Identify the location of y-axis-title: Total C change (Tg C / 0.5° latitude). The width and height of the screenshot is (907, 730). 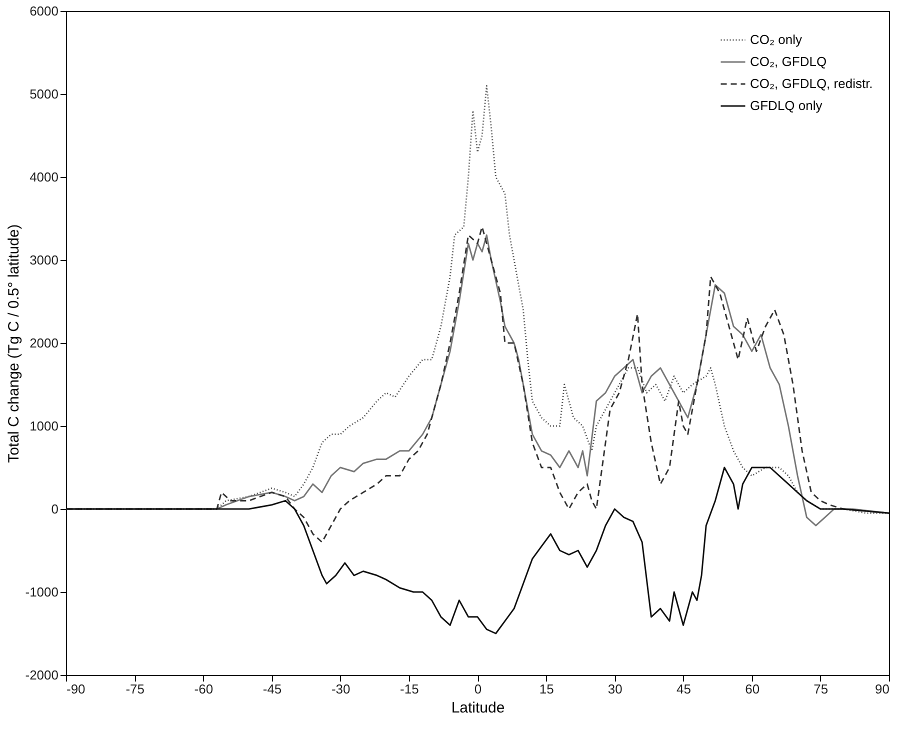
(13, 343).